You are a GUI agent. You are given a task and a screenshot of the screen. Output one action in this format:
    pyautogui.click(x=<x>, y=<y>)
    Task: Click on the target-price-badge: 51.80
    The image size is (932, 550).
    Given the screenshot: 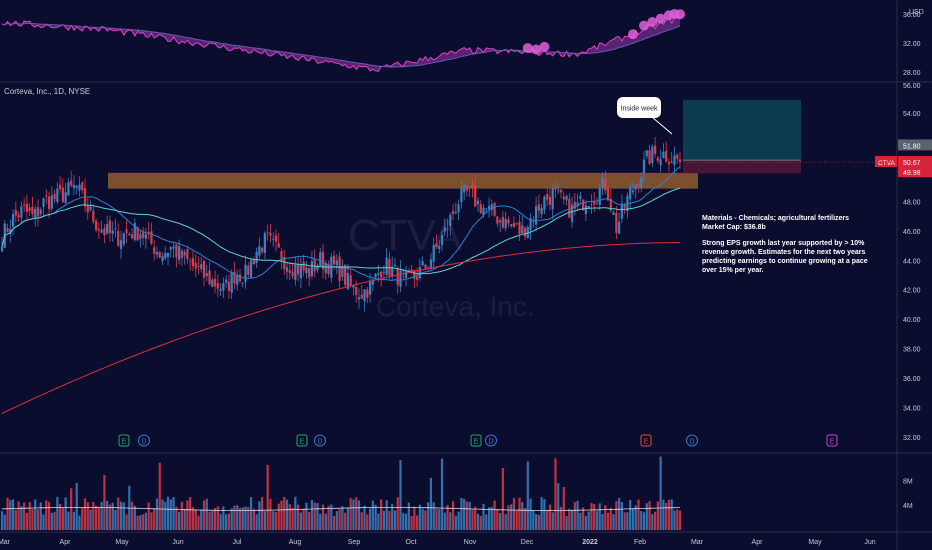 What is the action you would take?
    pyautogui.click(x=912, y=146)
    